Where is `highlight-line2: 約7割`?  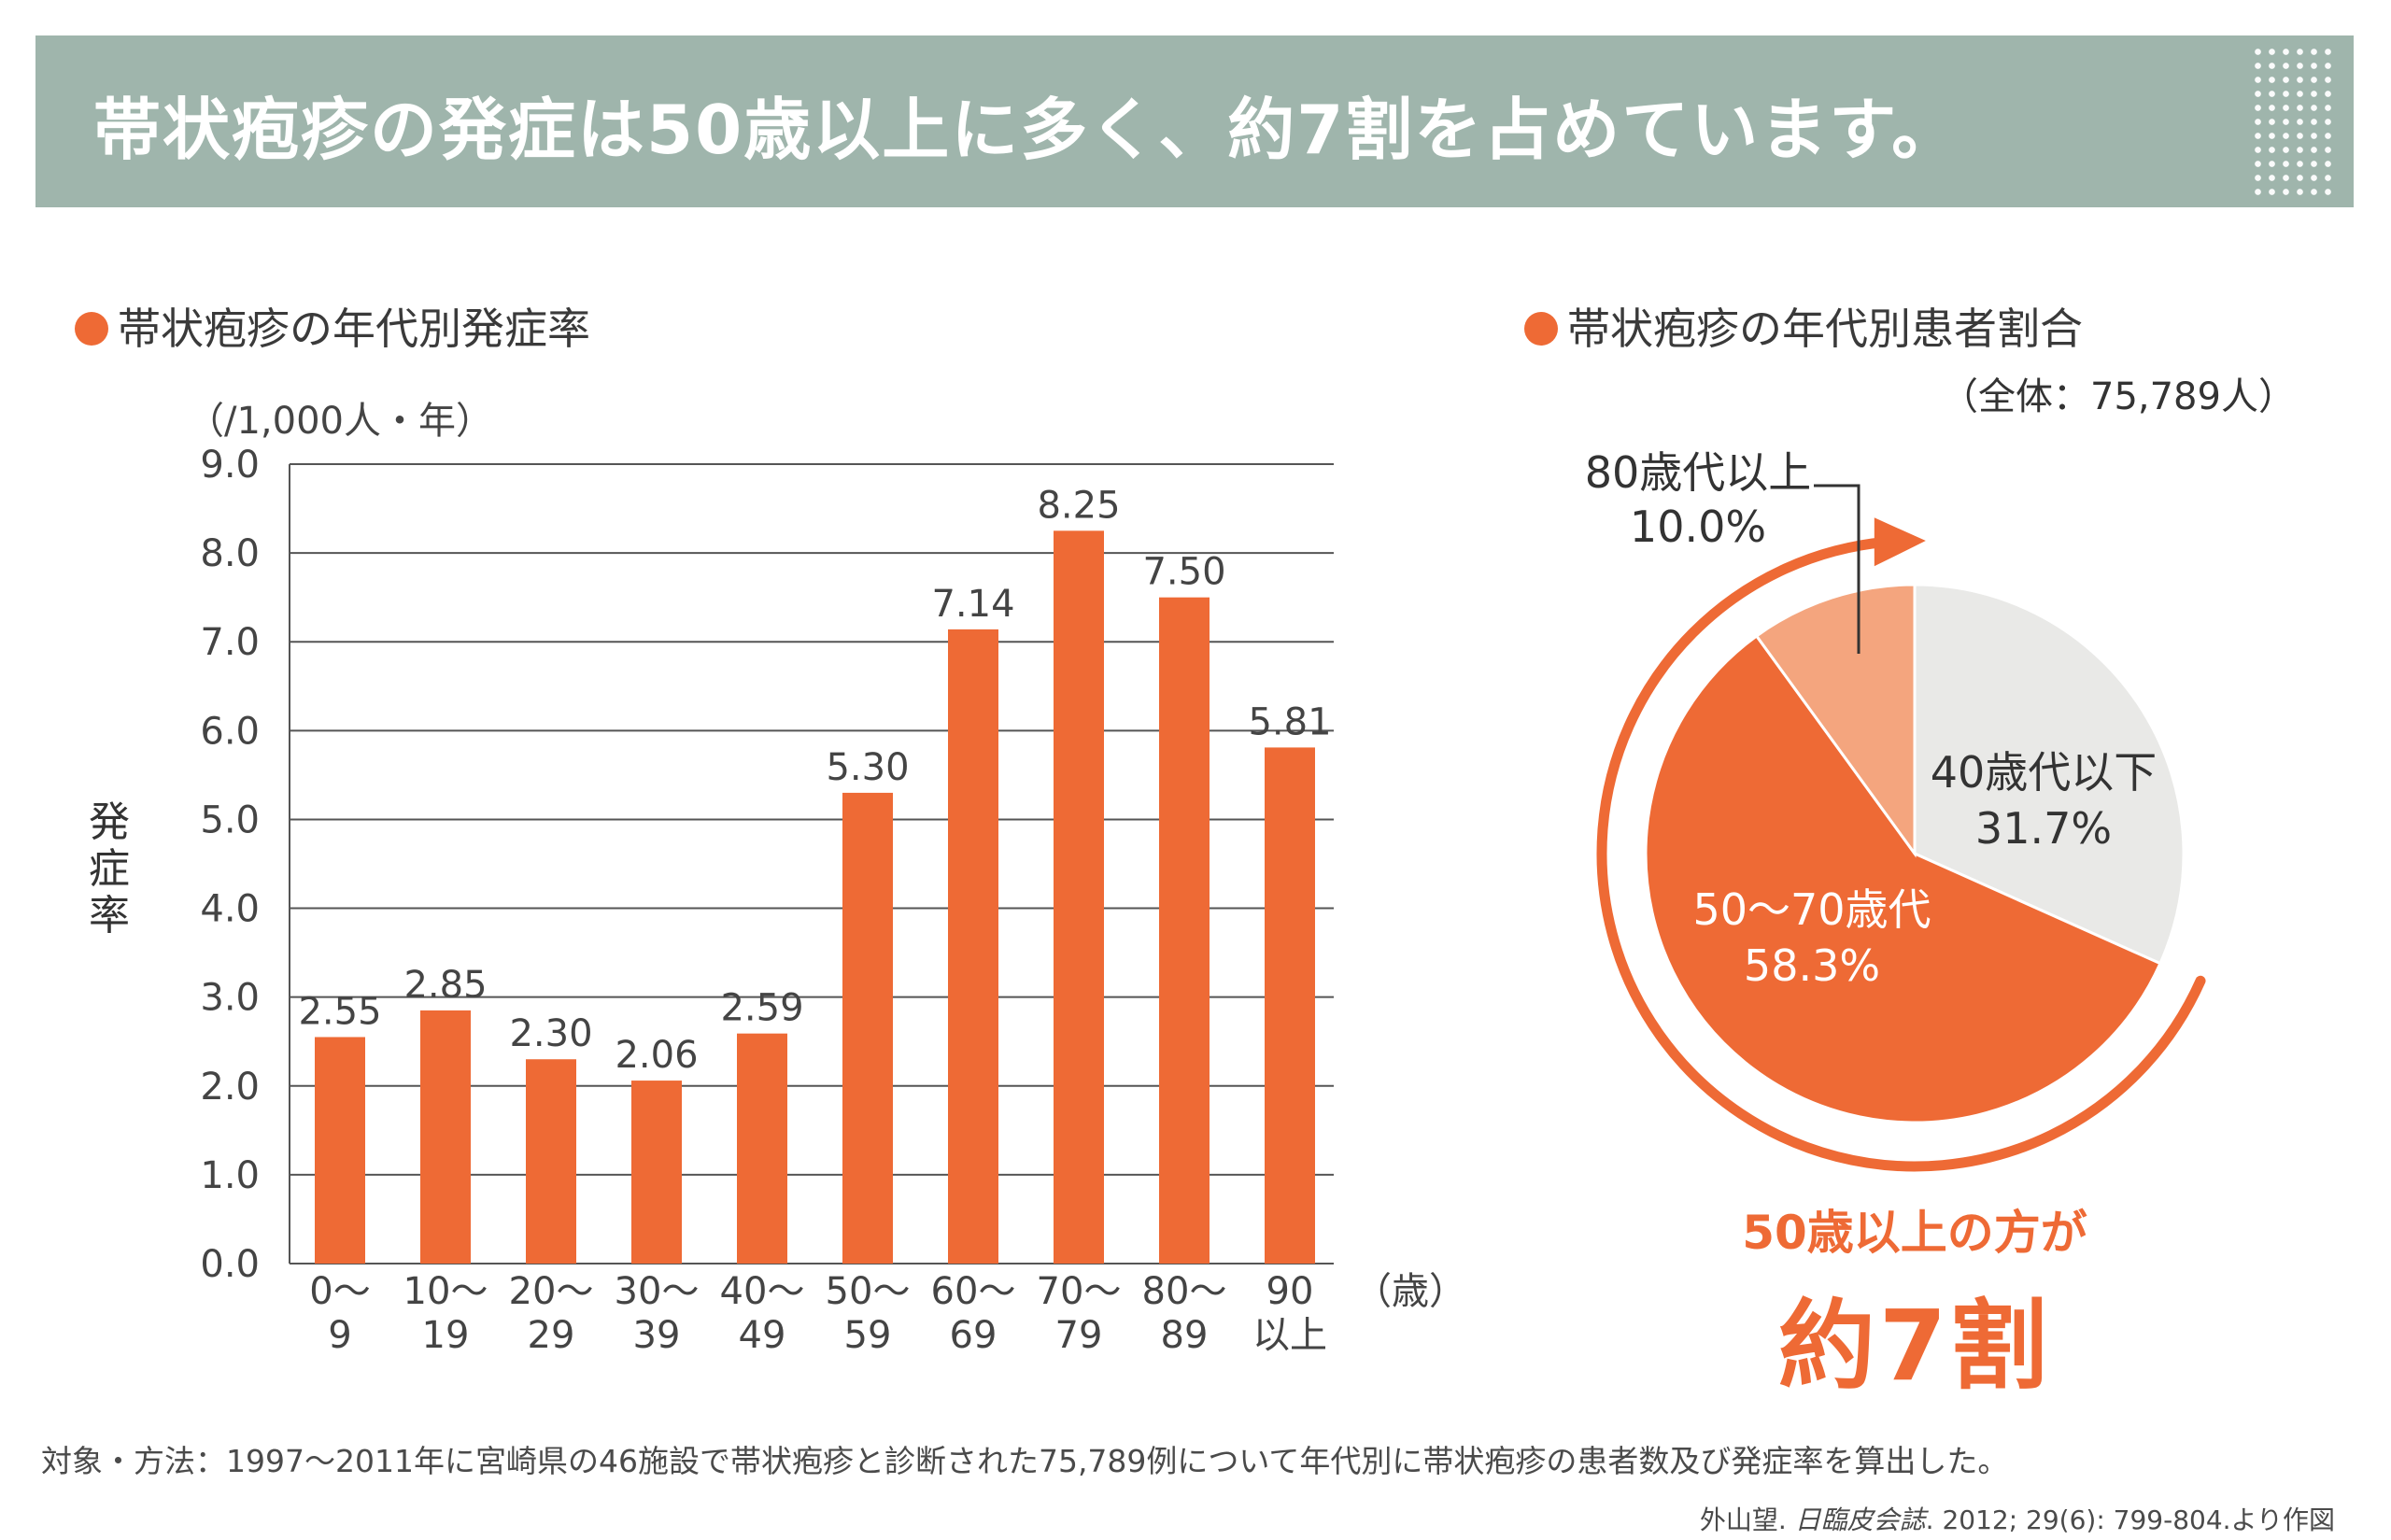
highlight-line2: 約7割 is located at coordinates (1915, 1346).